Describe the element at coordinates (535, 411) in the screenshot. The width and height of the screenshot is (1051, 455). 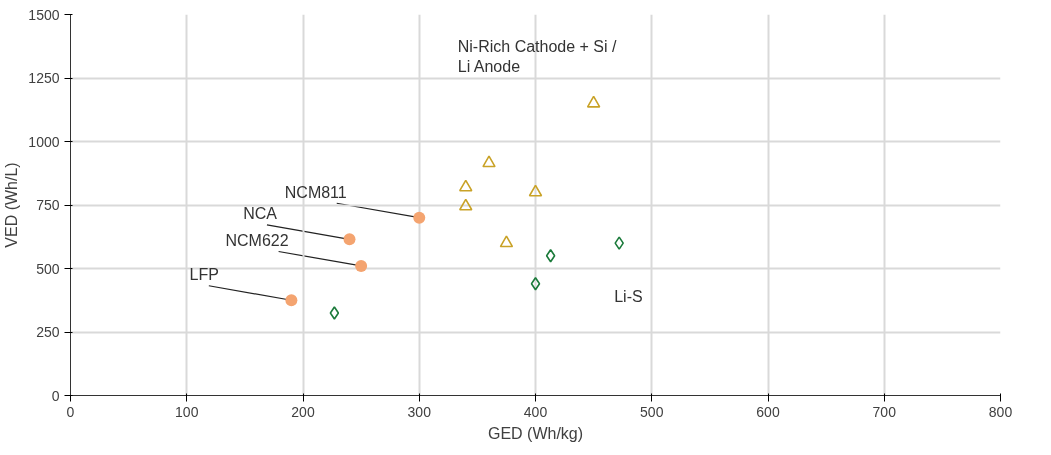
I see `x-tick-label: 400` at that location.